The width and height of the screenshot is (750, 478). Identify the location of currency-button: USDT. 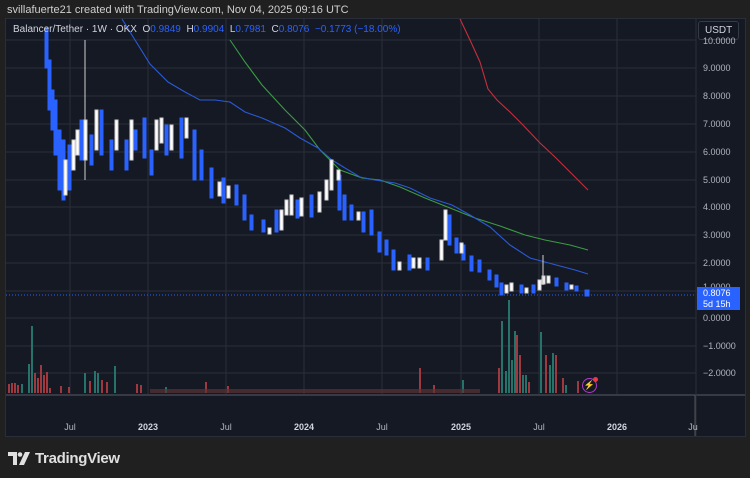
(718, 30).